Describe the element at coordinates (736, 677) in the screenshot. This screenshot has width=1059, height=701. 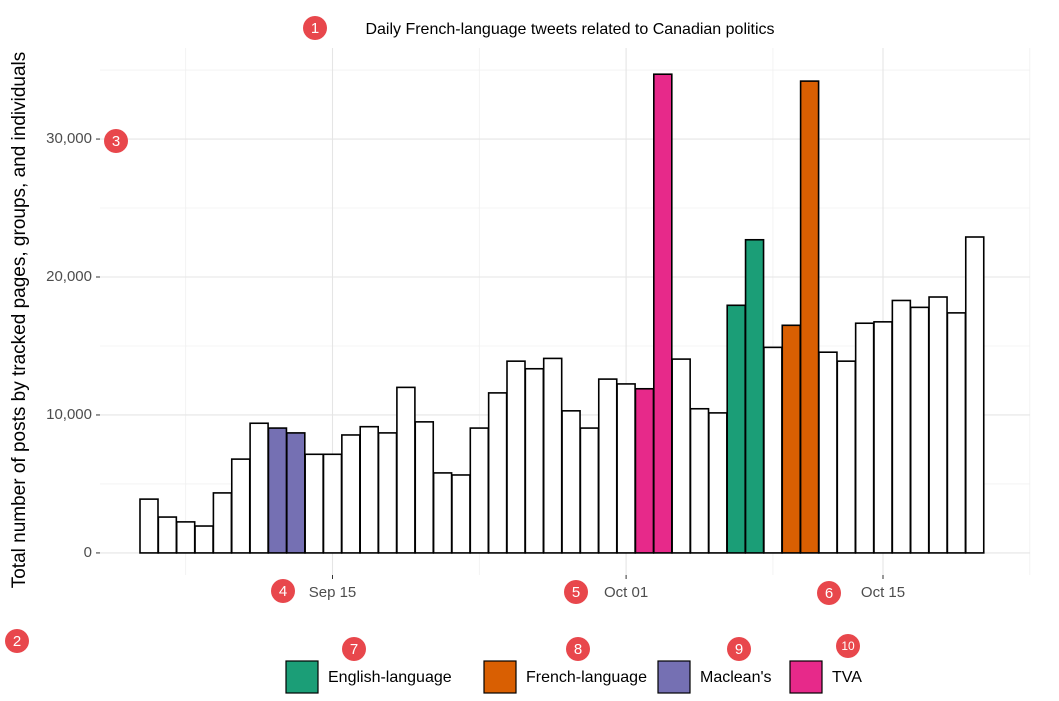
I see `legend-label: Maclean's` at that location.